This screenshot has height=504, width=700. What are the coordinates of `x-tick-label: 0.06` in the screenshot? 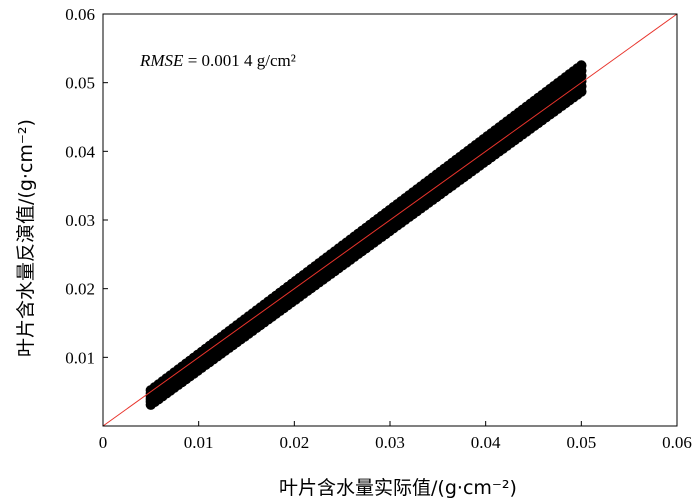 It's located at (677, 442).